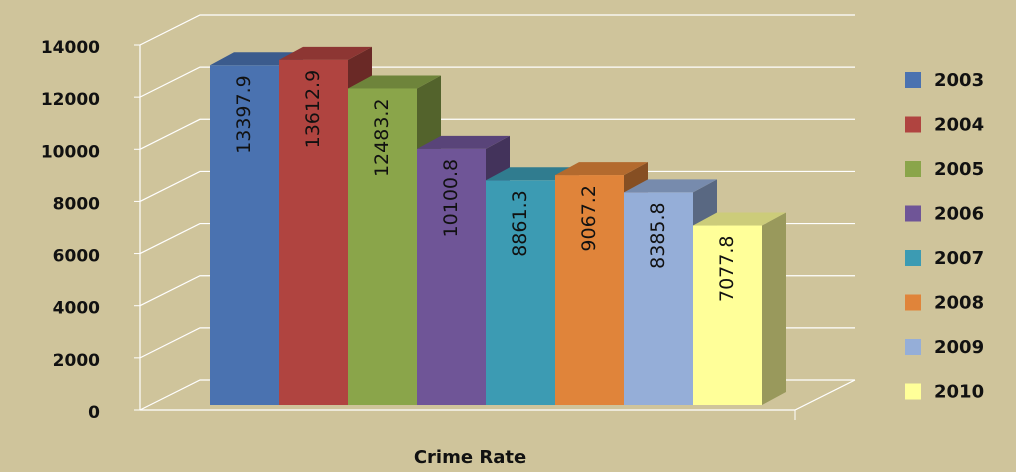 Image resolution: width=1016 pixels, height=472 pixels. What do you see at coordinates (959, 125) in the screenshot?
I see `legend-label: 2004` at bounding box center [959, 125].